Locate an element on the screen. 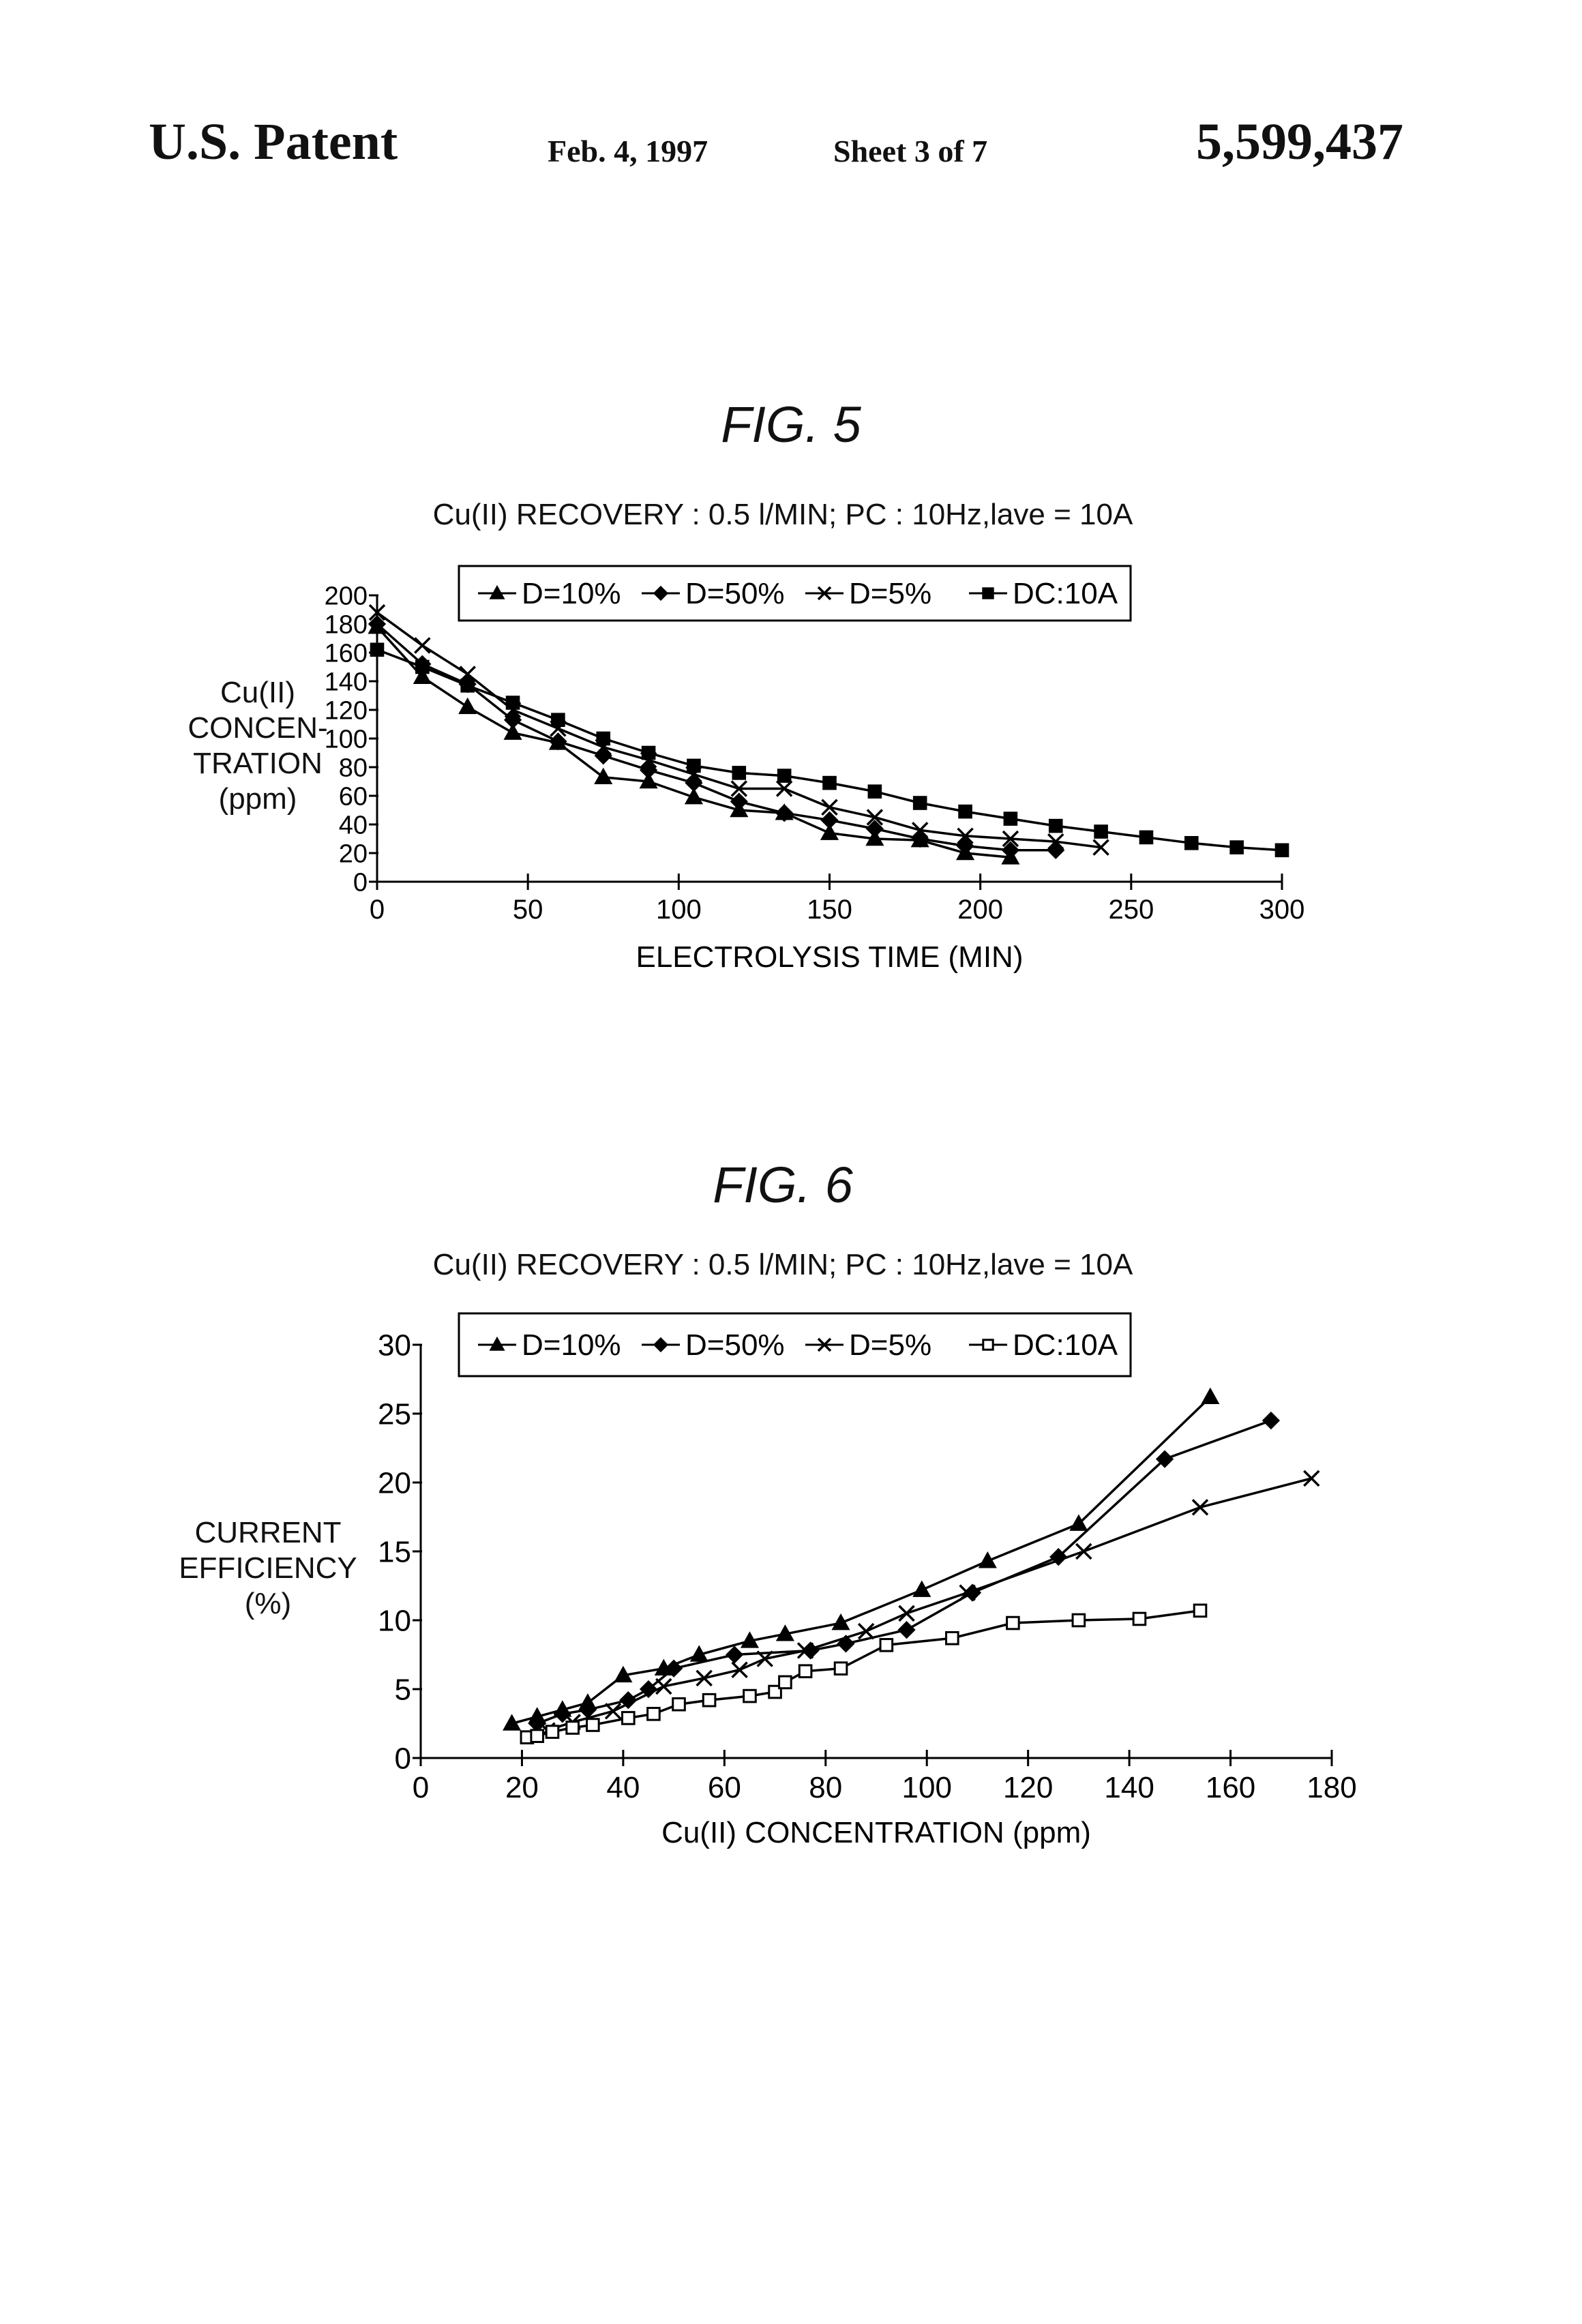 Image resolution: width=1582 pixels, height=2324 pixels. fig5-legend-marker-symbol is located at coordinates (988, 593).